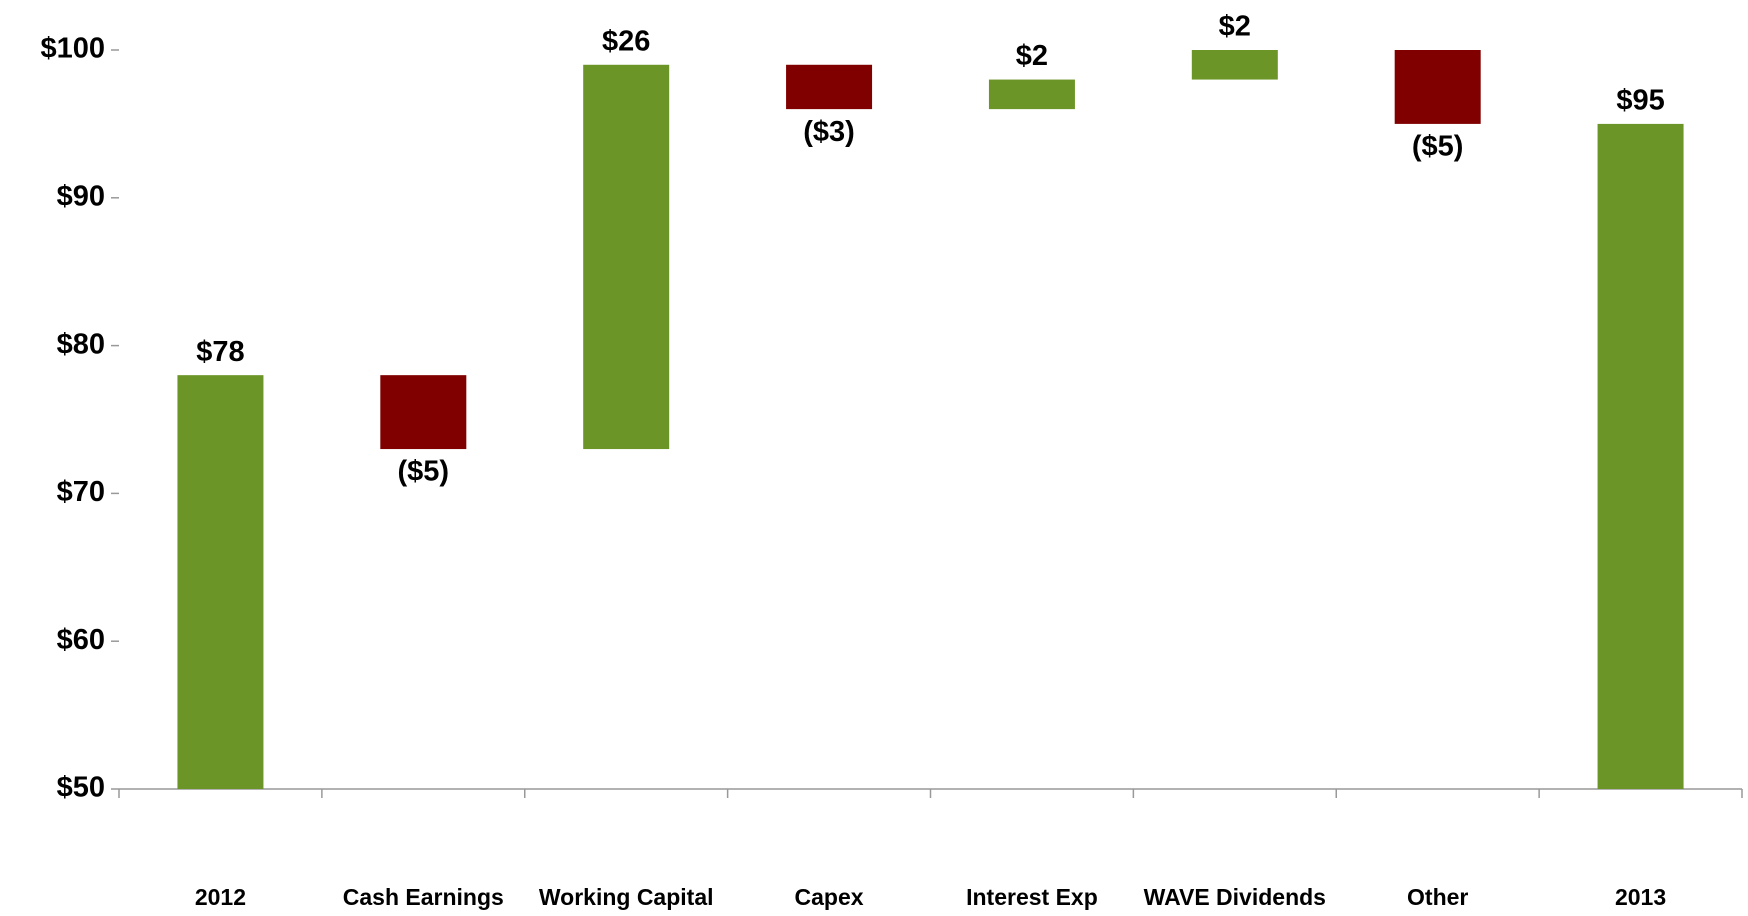 The width and height of the screenshot is (1748, 916). What do you see at coordinates (626, 897) in the screenshot?
I see `x-tick-label: Working Capital` at bounding box center [626, 897].